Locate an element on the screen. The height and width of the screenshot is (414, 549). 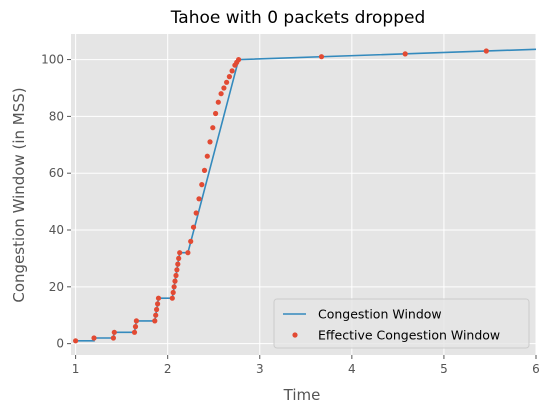
chart-title: Tahoe with 0 packets dropped is located at coordinates (298, 18).